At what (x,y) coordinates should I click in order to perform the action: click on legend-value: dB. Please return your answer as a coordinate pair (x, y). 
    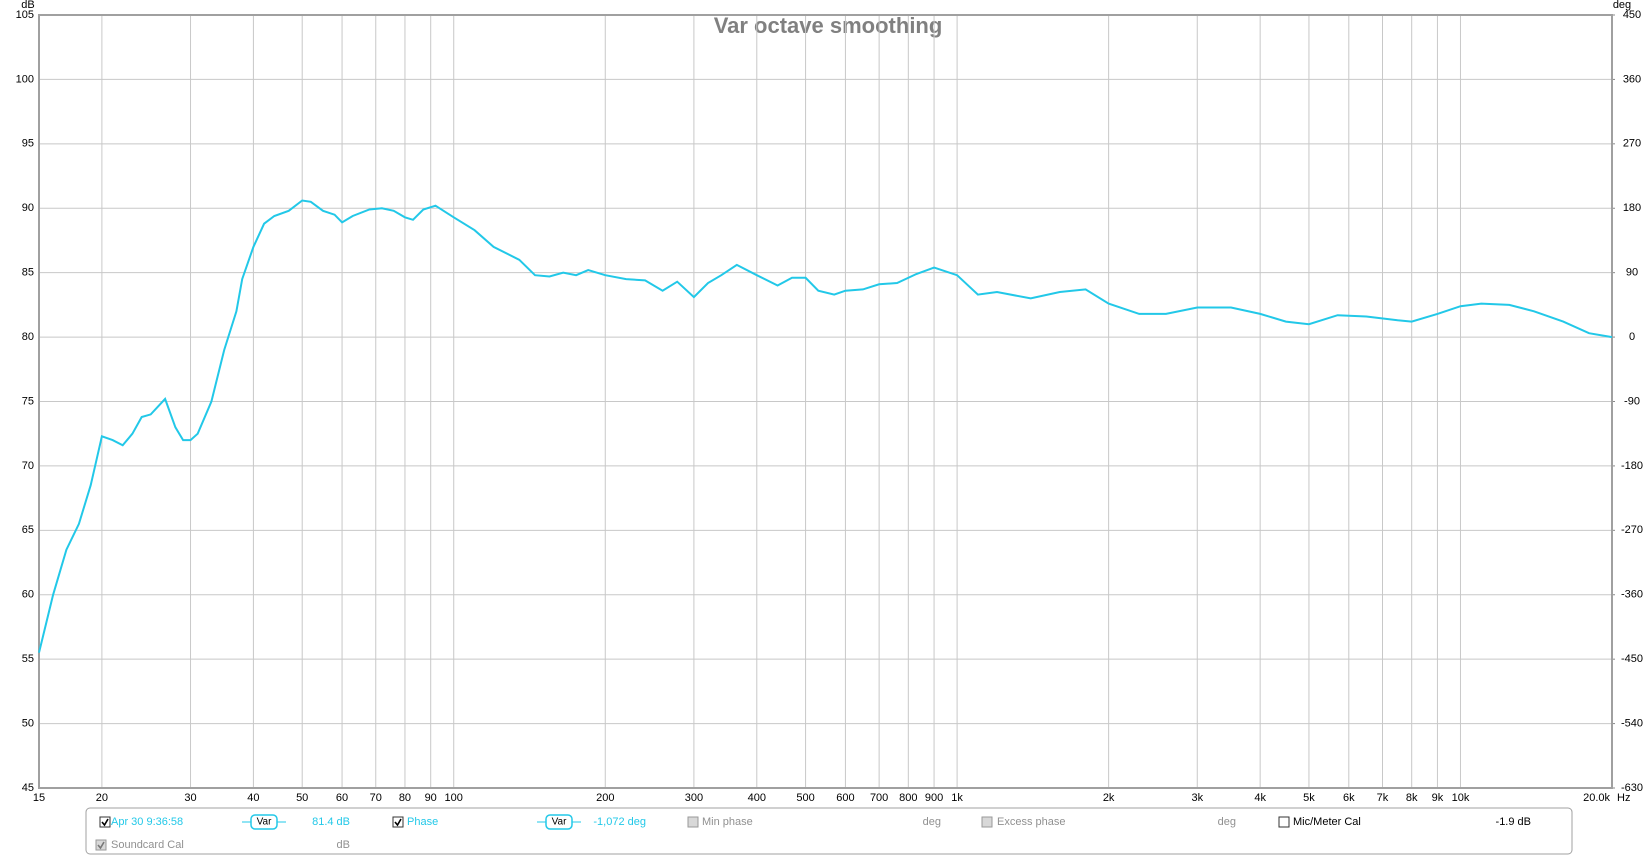
    Looking at the image, I should click on (343, 845).